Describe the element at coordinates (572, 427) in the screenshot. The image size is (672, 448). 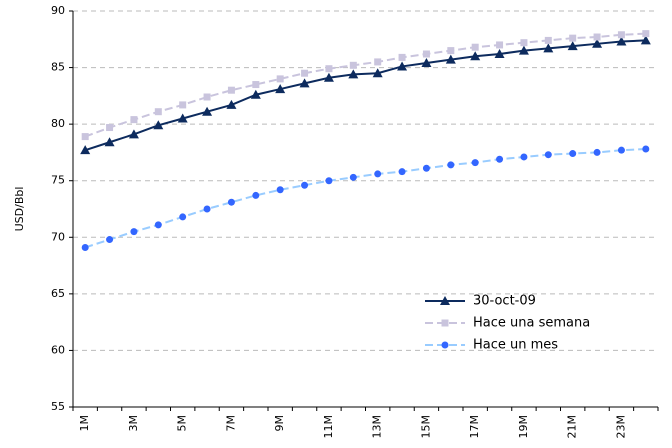
I see `x-tick-label: 21M` at that location.